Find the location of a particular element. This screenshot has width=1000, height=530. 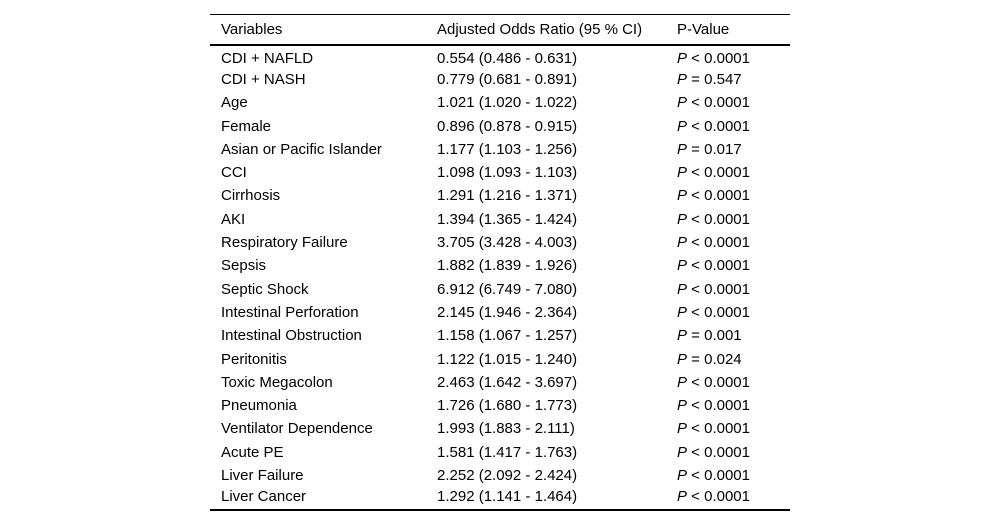

variable-cell: Age is located at coordinates (234, 103).